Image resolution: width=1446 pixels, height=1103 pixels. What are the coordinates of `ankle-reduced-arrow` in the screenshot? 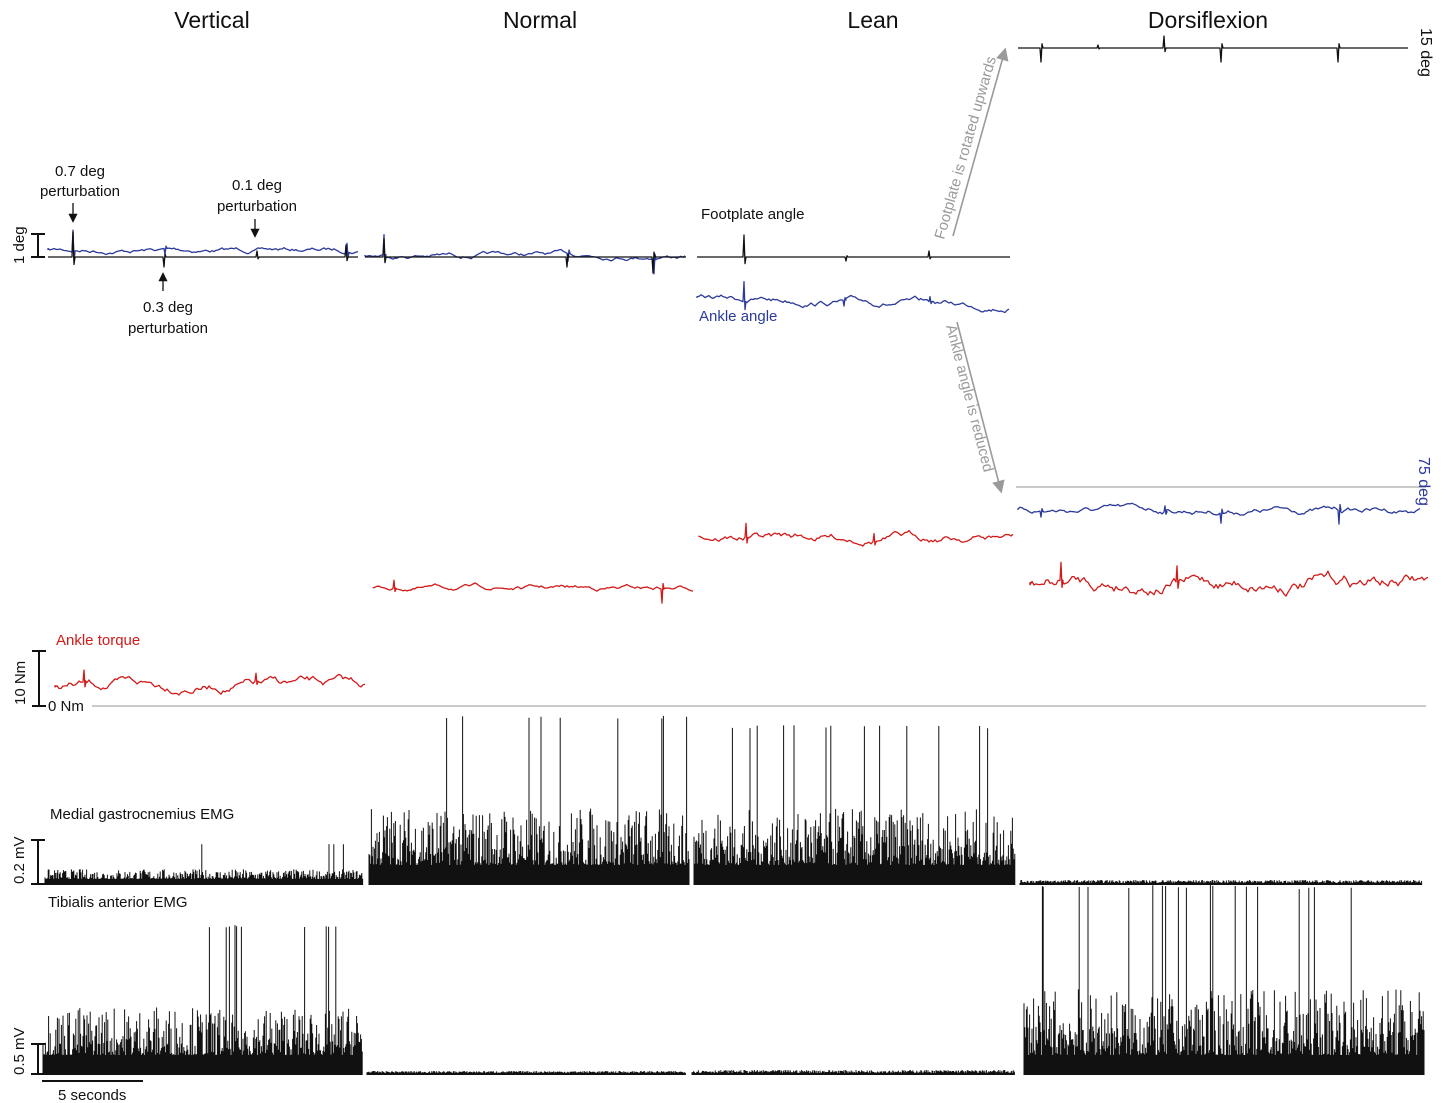 It's located at (980, 407).